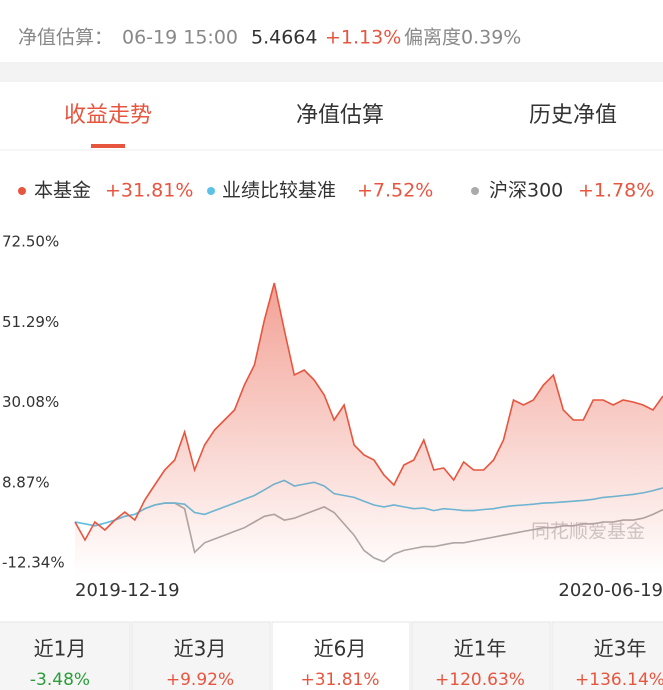 The width and height of the screenshot is (663, 690). Describe the element at coordinates (60, 649) in the screenshot. I see `period-name: 近1月` at that location.